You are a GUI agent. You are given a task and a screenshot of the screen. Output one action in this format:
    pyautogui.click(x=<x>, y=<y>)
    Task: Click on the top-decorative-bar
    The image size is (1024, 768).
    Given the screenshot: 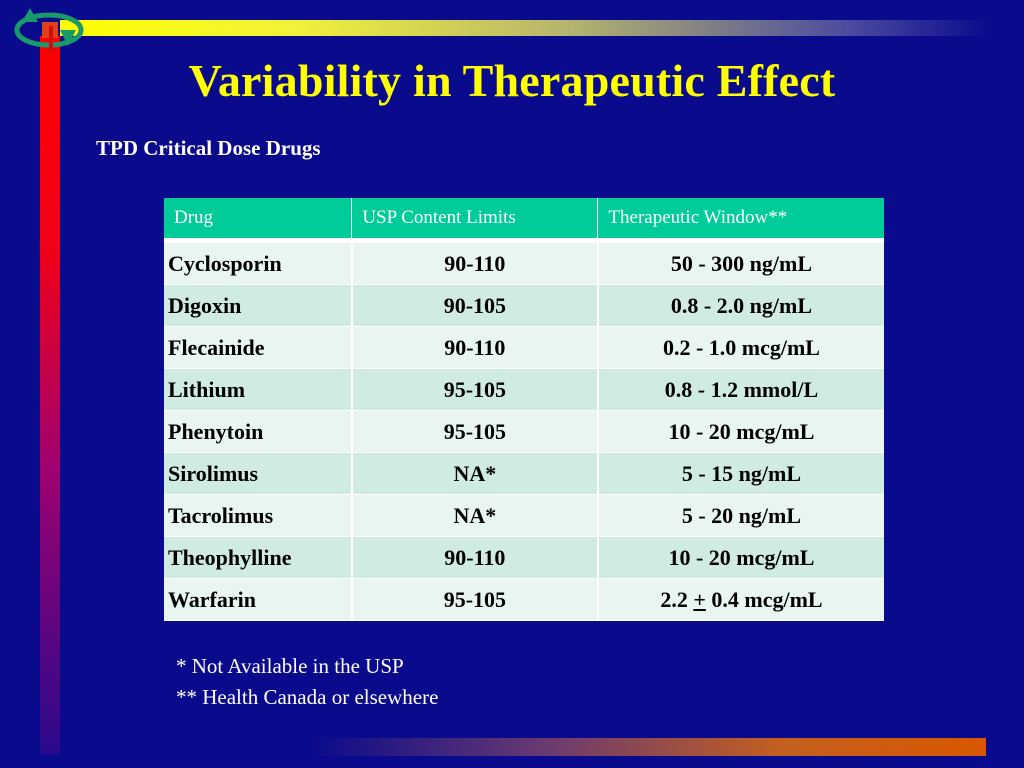 What is the action you would take?
    pyautogui.click(x=525, y=28)
    